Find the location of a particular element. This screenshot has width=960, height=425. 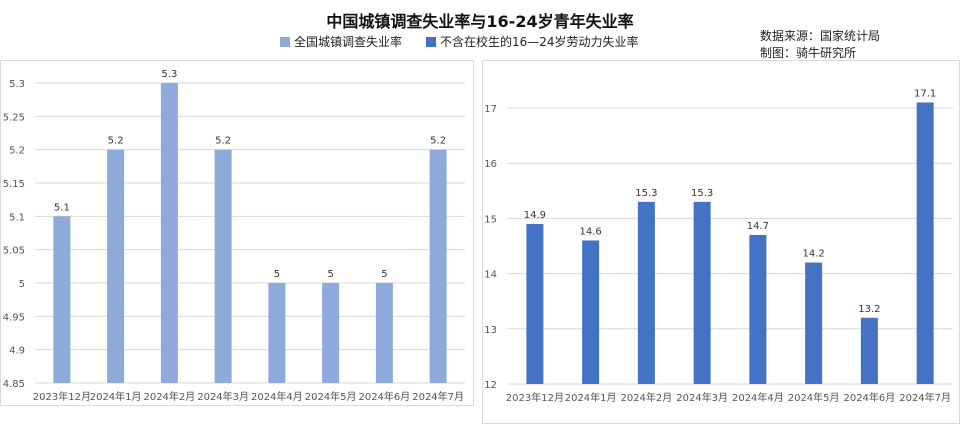

national-y-tick-label: 5.1 is located at coordinates (17, 217).